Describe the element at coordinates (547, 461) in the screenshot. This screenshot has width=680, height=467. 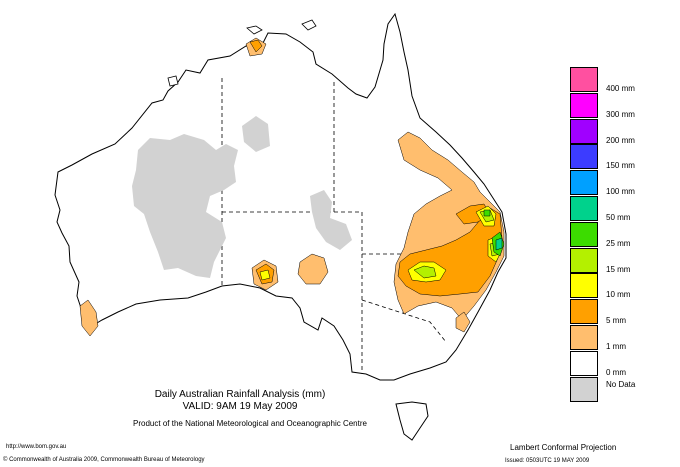
I see `issued-time: Issued: 0503UTC 19 MAY 2009` at that location.